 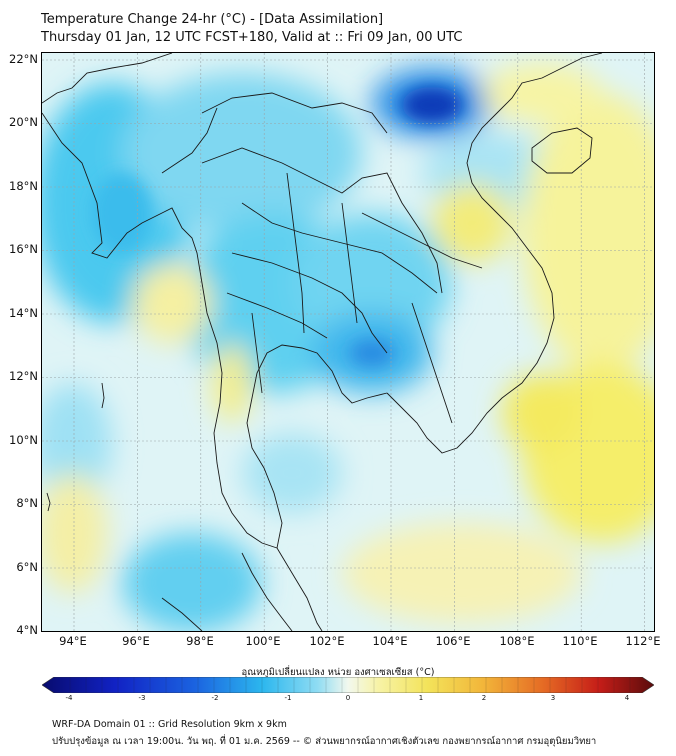 I want to click on colorbar-tick: 4, so click(x=627, y=698).